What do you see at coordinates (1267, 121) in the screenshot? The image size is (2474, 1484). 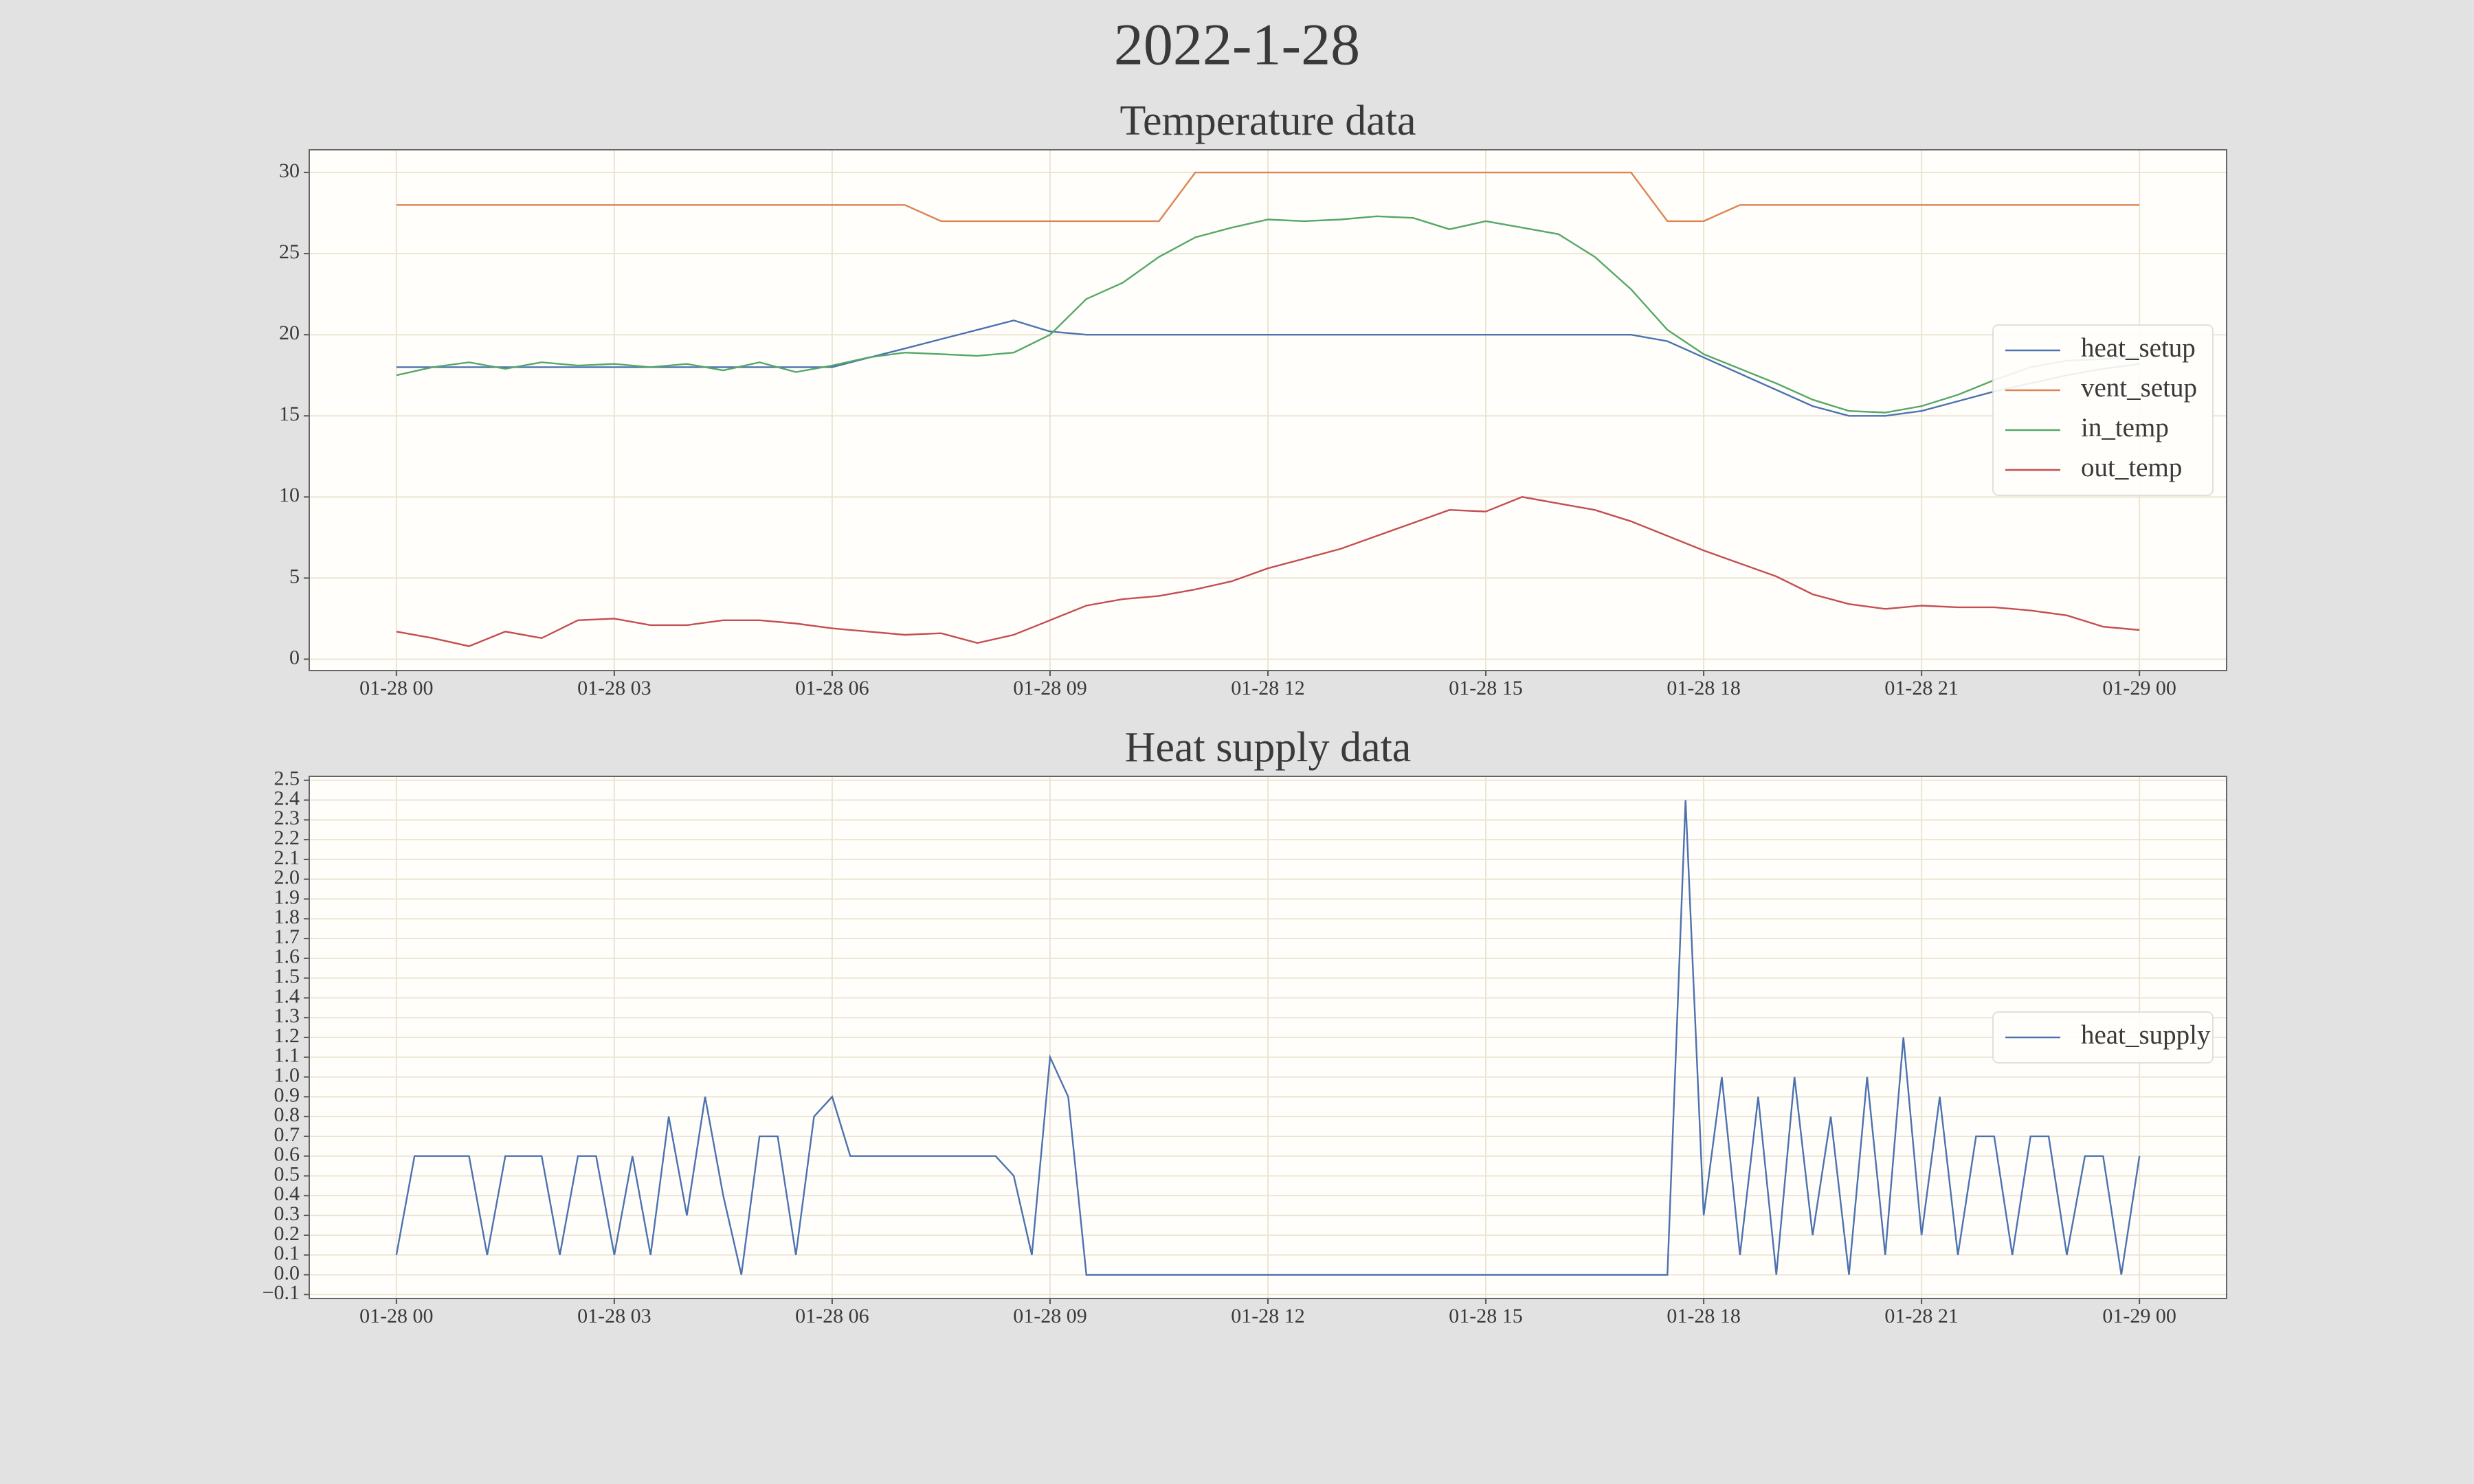 I see `chart-title: Temperature data` at bounding box center [1267, 121].